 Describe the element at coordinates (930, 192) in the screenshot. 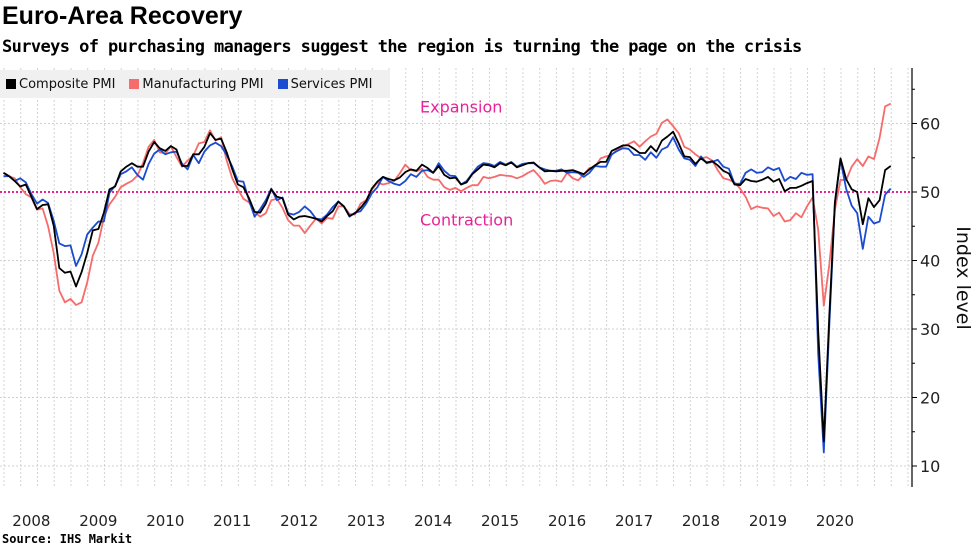

I see `y-tick-label: 50` at that location.